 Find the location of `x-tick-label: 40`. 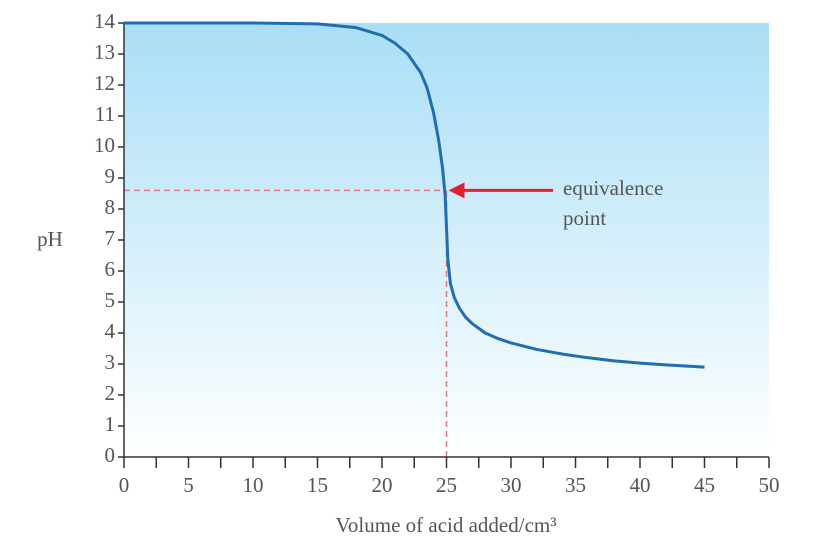

x-tick-label: 40 is located at coordinates (640, 485).